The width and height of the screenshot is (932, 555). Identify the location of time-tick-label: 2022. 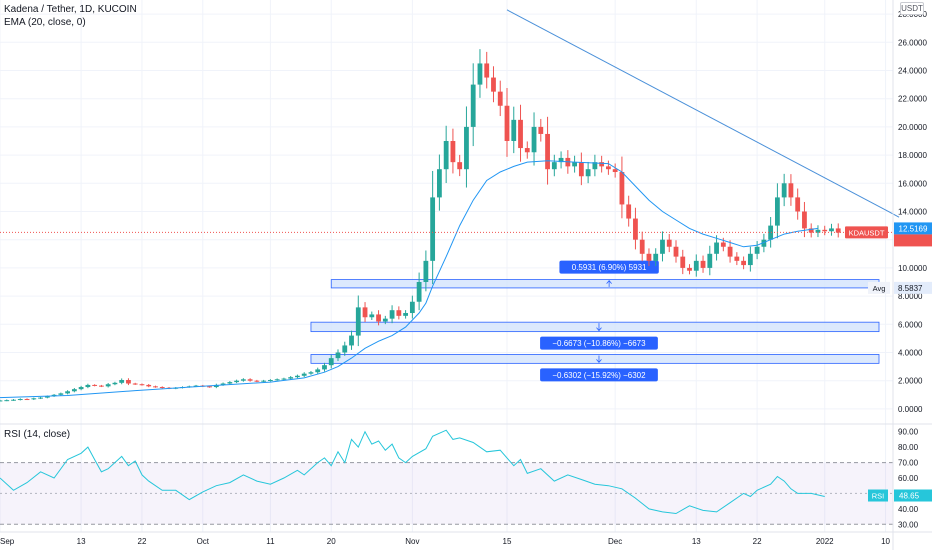
(825, 541).